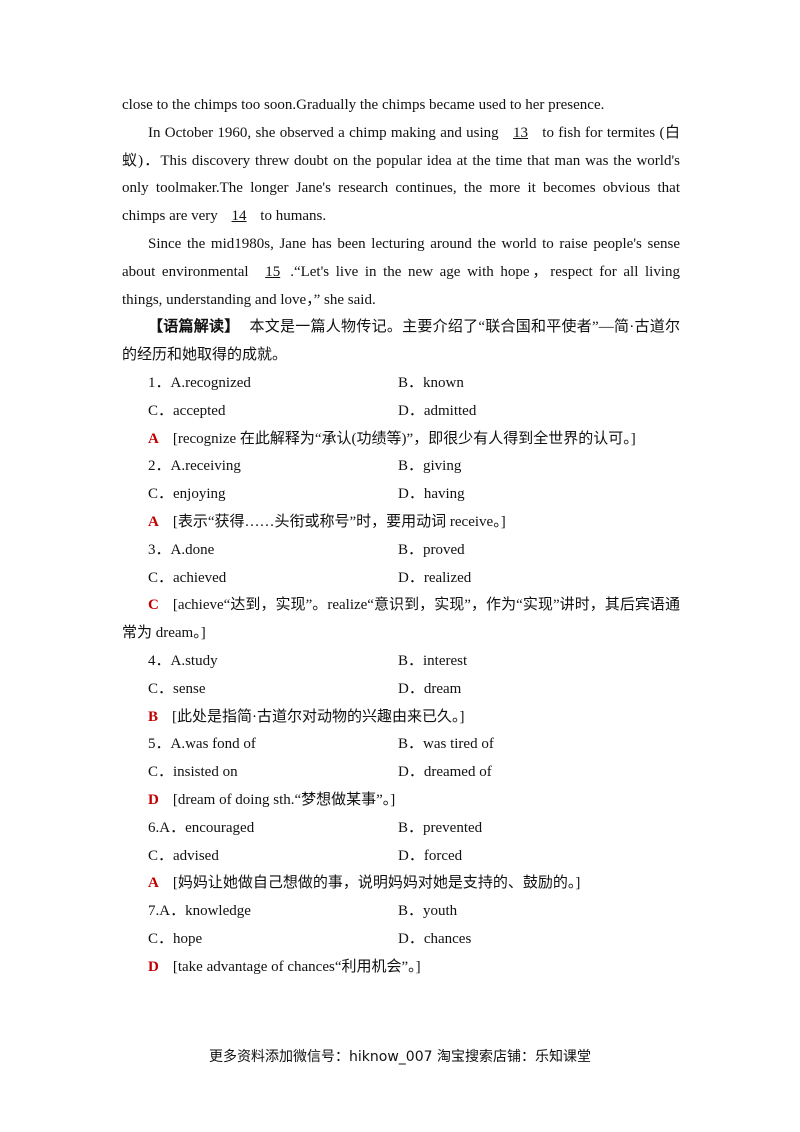  I want to click on explanation: [take advantage of chances“利用机会”。], so click(296, 966).